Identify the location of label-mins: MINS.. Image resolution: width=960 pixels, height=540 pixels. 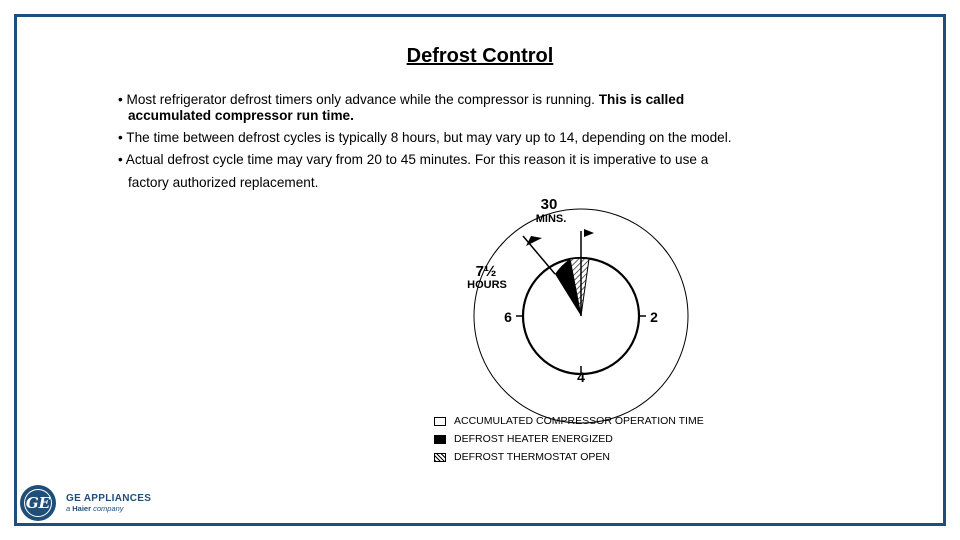
(551, 219).